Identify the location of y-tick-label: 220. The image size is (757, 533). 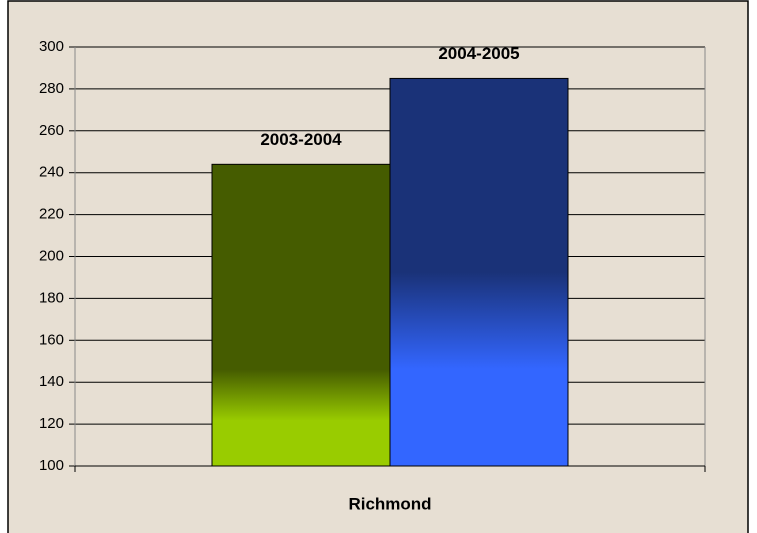
(51, 214).